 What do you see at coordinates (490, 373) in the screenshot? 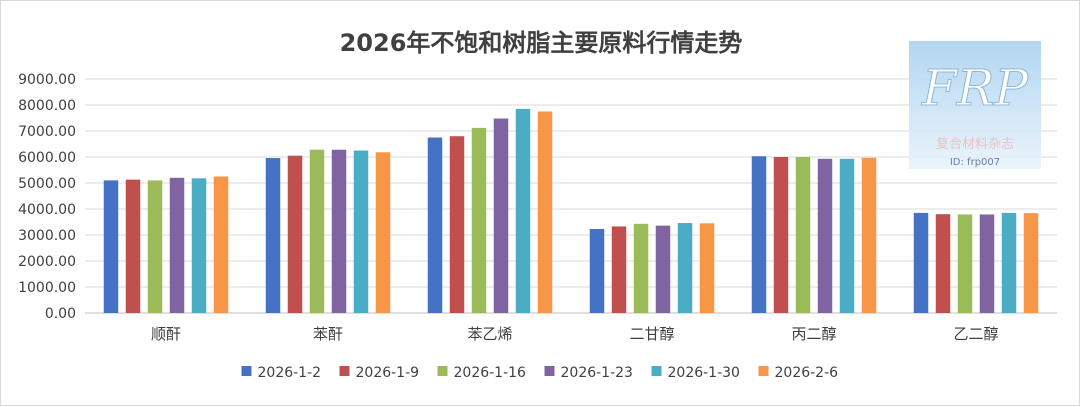
I see `legend-label: 2026-1-16` at bounding box center [490, 373].